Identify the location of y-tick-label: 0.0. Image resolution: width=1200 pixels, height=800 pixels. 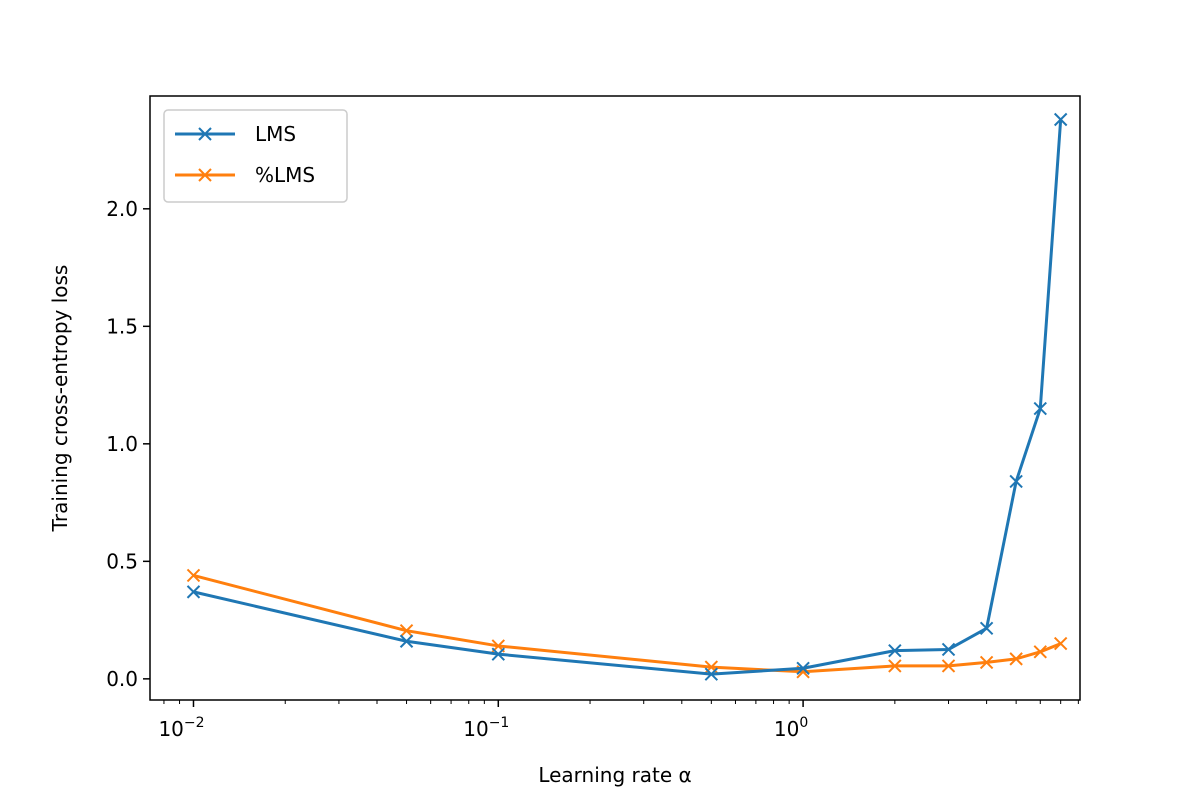
(122, 679).